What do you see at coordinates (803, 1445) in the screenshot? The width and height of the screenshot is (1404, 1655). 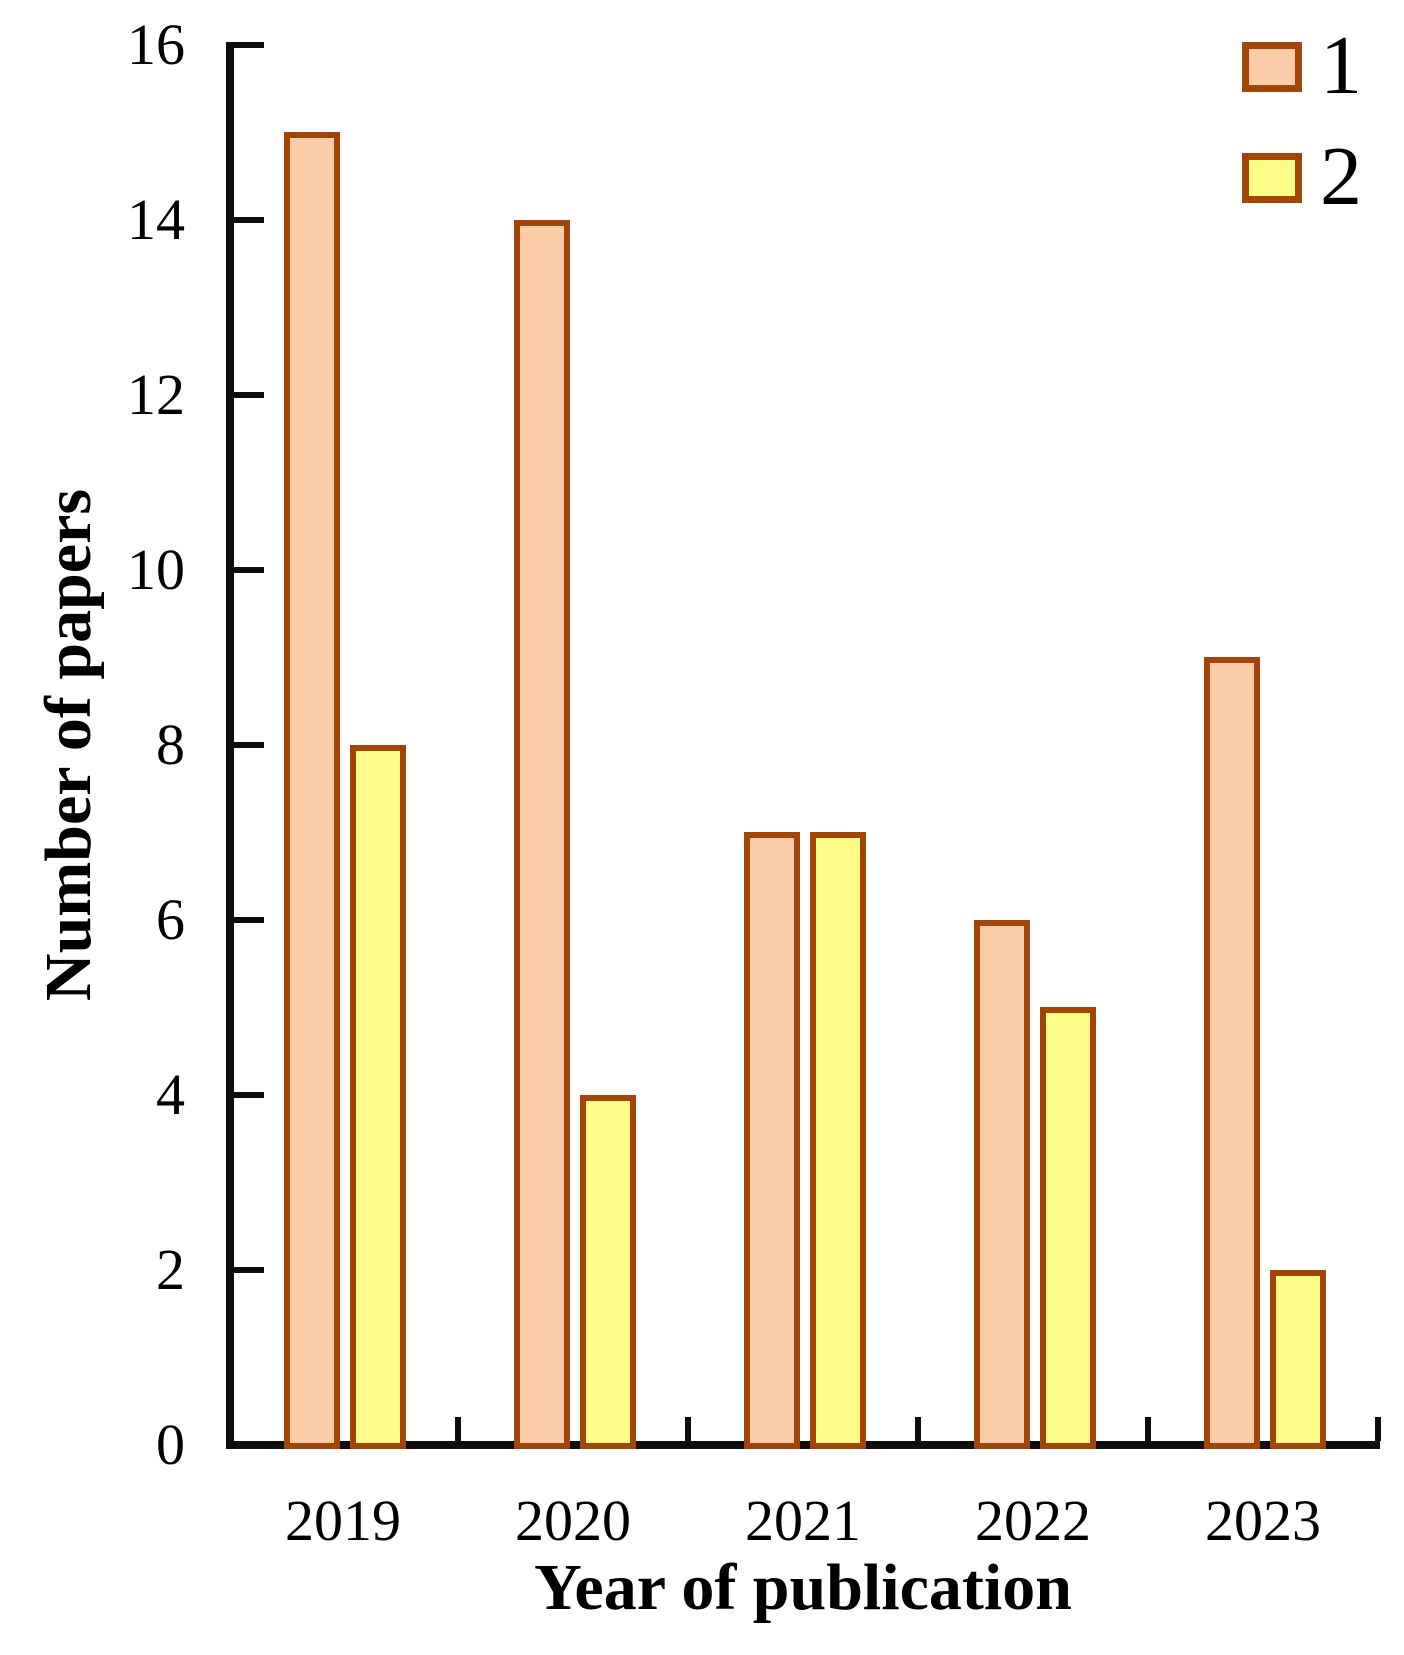 I see `x-axis-line` at bounding box center [803, 1445].